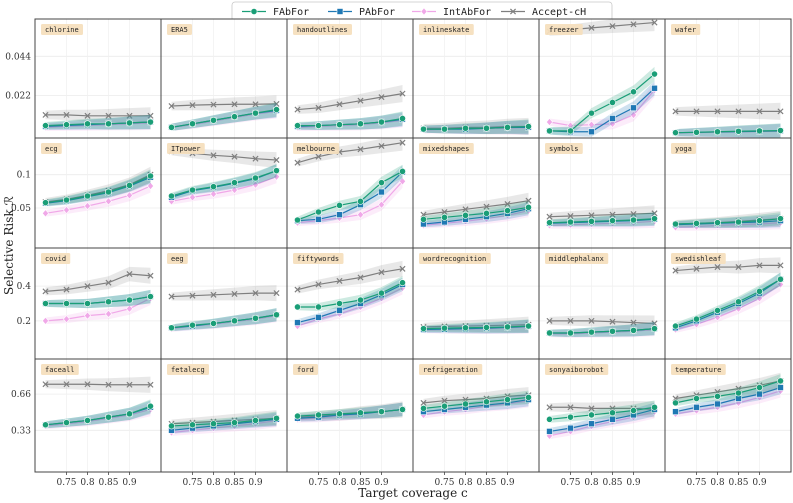 This screenshot has height=503, width=793. I want to click on panel-label: mixedshapes, so click(446, 149).